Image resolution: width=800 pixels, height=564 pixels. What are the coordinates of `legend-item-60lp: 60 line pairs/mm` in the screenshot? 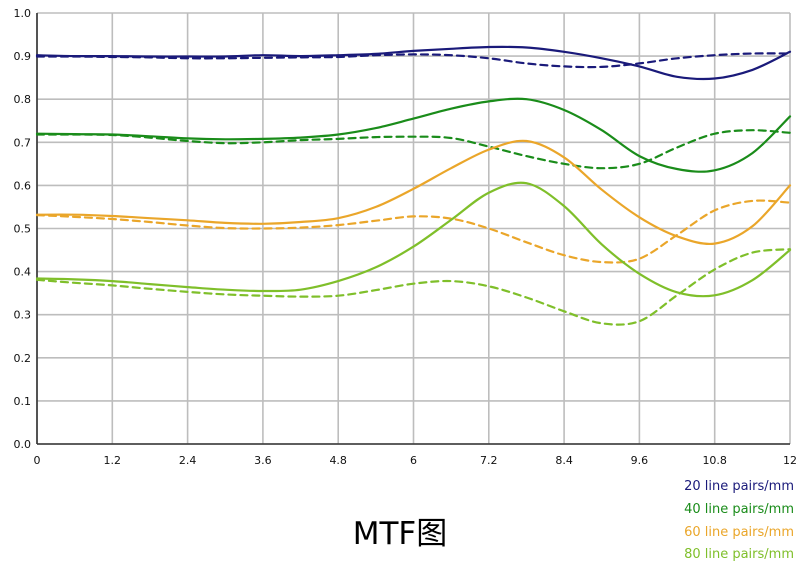 It's located at (739, 532).